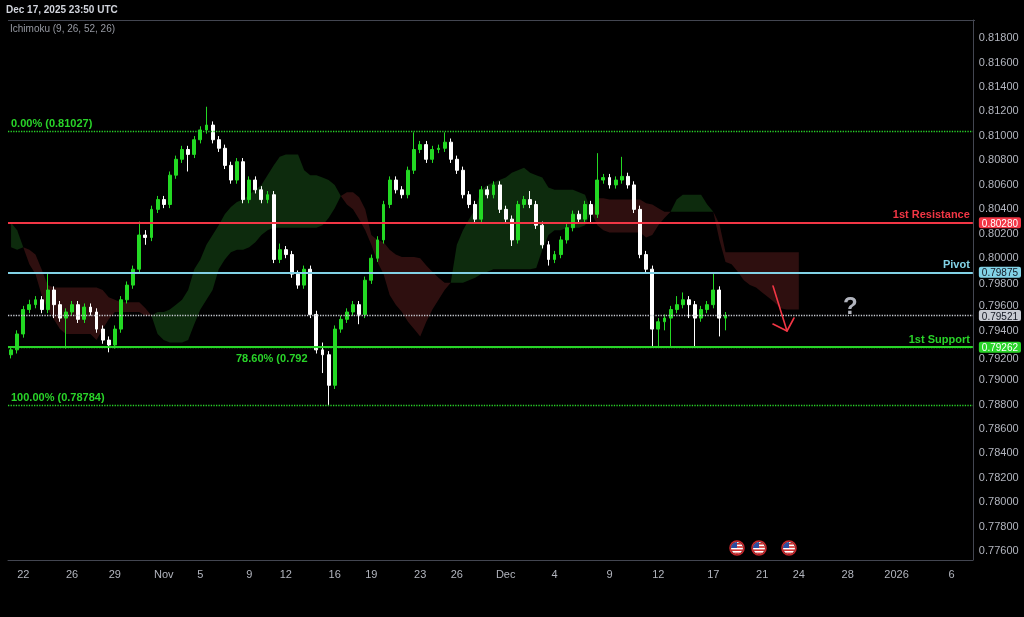 The image size is (1024, 617). I want to click on y-tick-label: 0.77600, so click(998, 550).